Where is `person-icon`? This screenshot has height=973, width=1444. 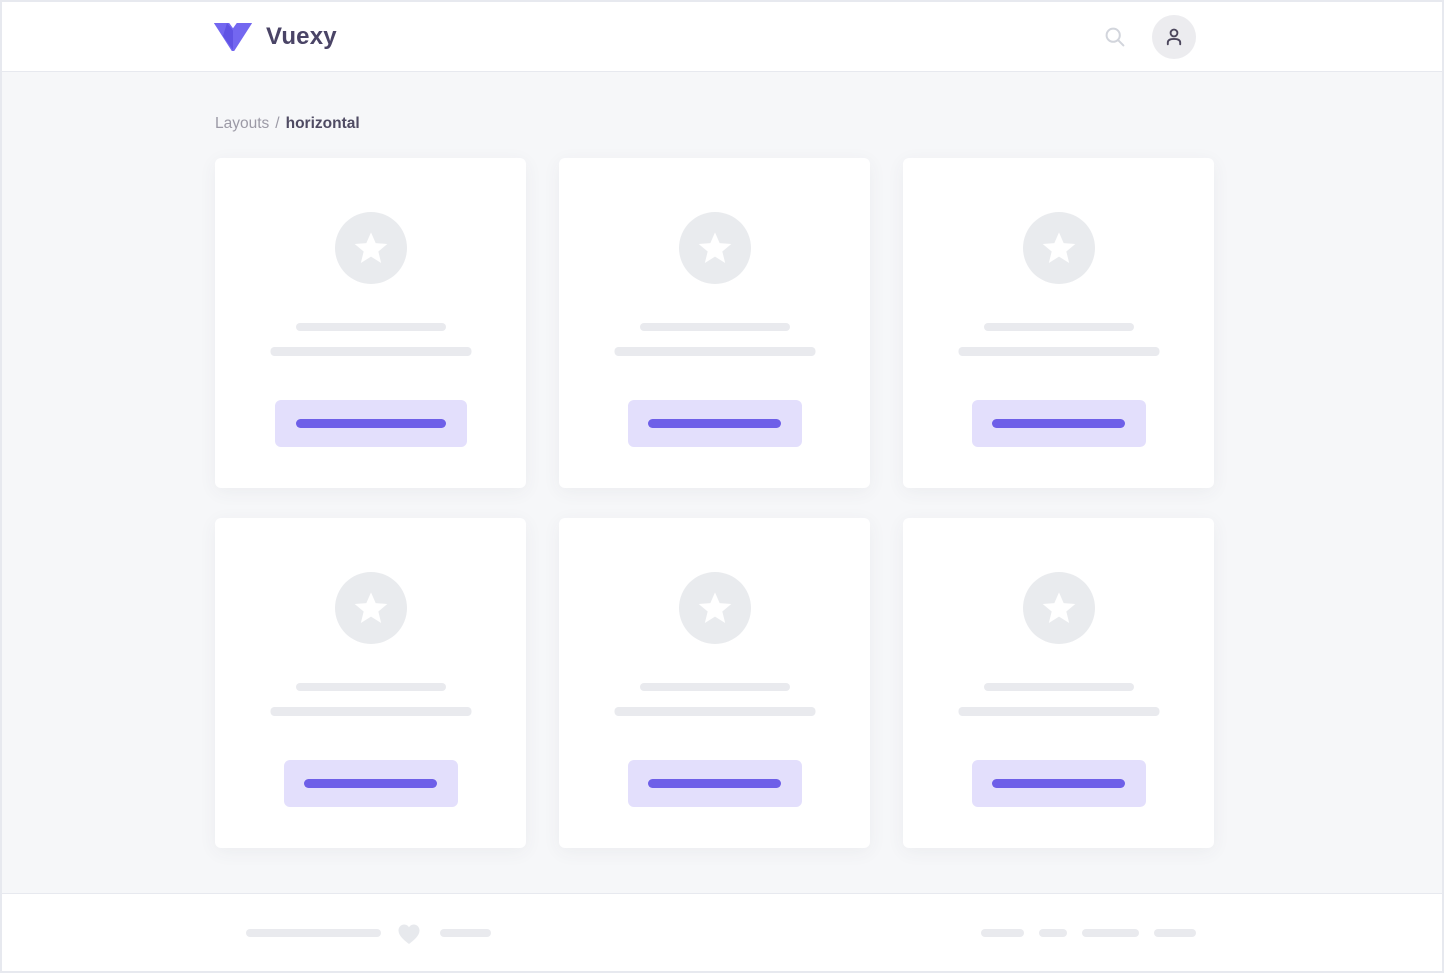 person-icon is located at coordinates (1174, 36).